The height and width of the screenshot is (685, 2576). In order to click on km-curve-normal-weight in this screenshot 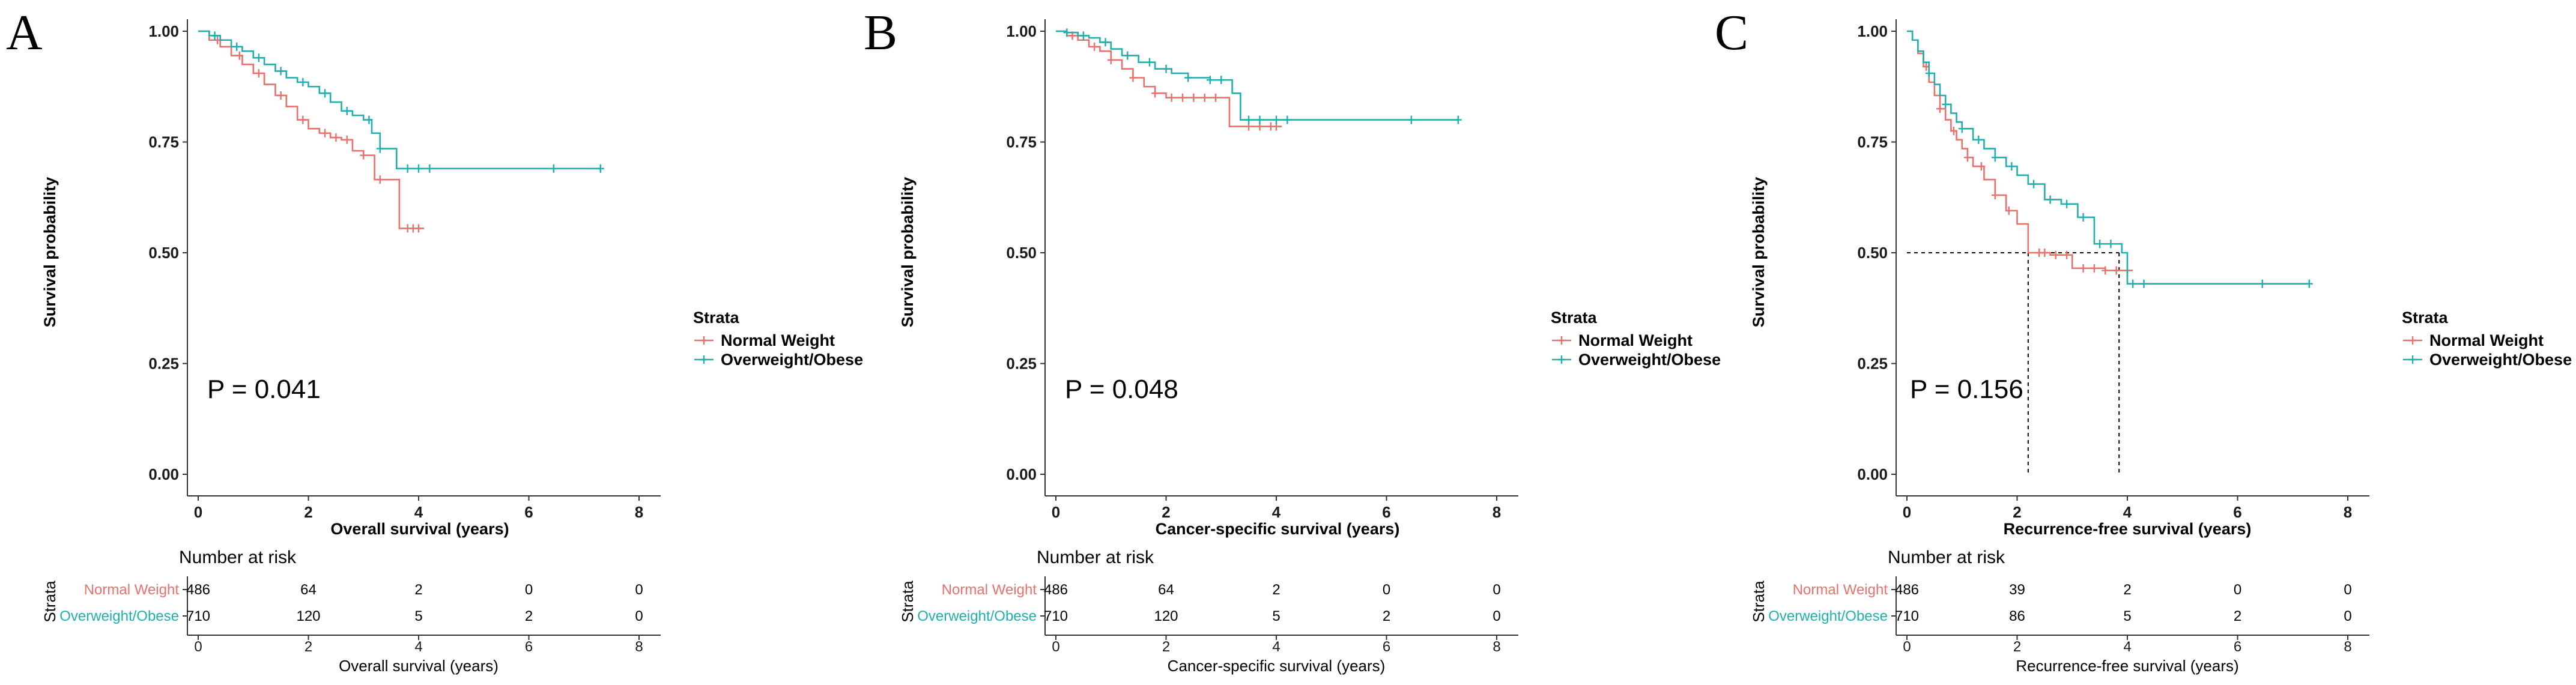, I will do `click(1169, 79)`.